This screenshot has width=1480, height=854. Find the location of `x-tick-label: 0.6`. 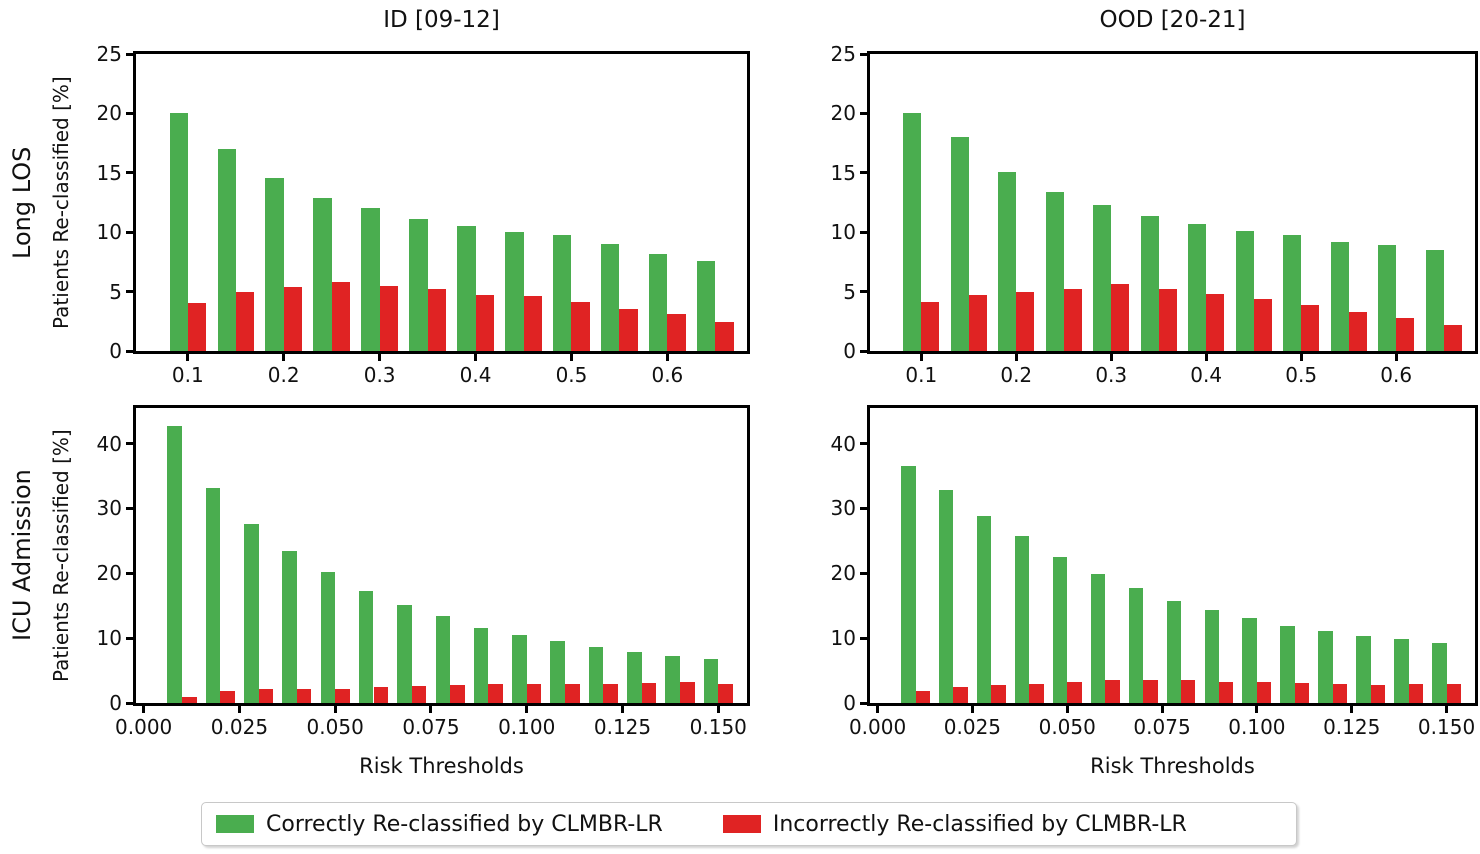

x-tick-label: 0.6 is located at coordinates (667, 375).